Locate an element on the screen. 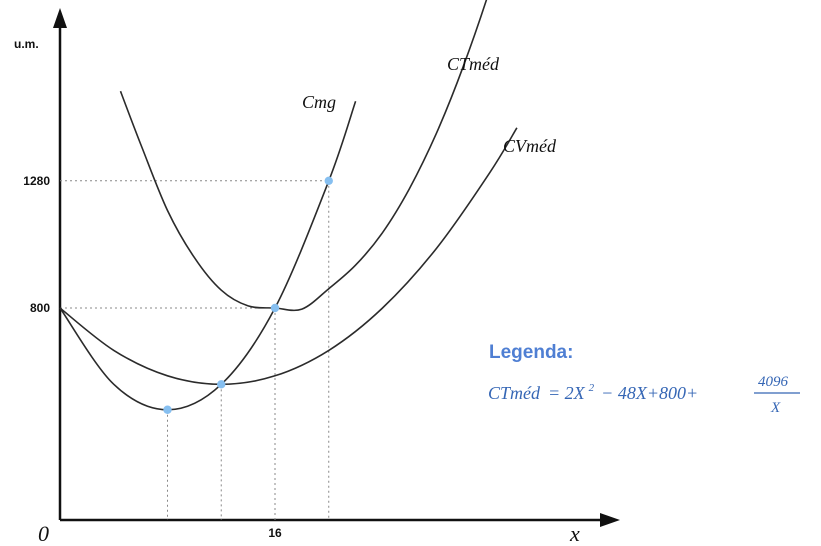 The width and height of the screenshot is (821, 546). y-axis-arrow is located at coordinates (60, 18).